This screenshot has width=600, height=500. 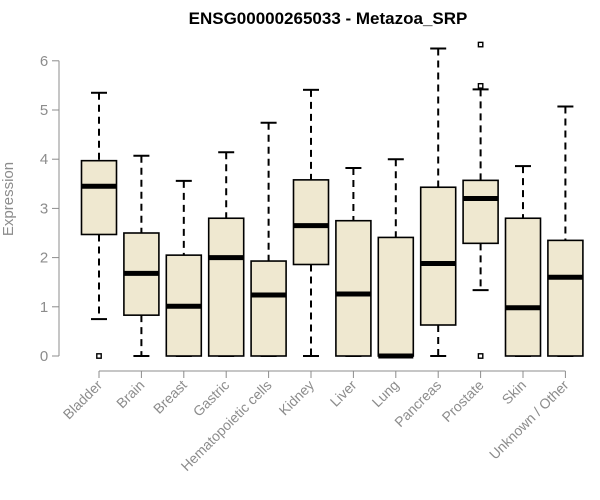 What do you see at coordinates (141, 255) in the screenshot?
I see `box-brain` at bounding box center [141, 255].